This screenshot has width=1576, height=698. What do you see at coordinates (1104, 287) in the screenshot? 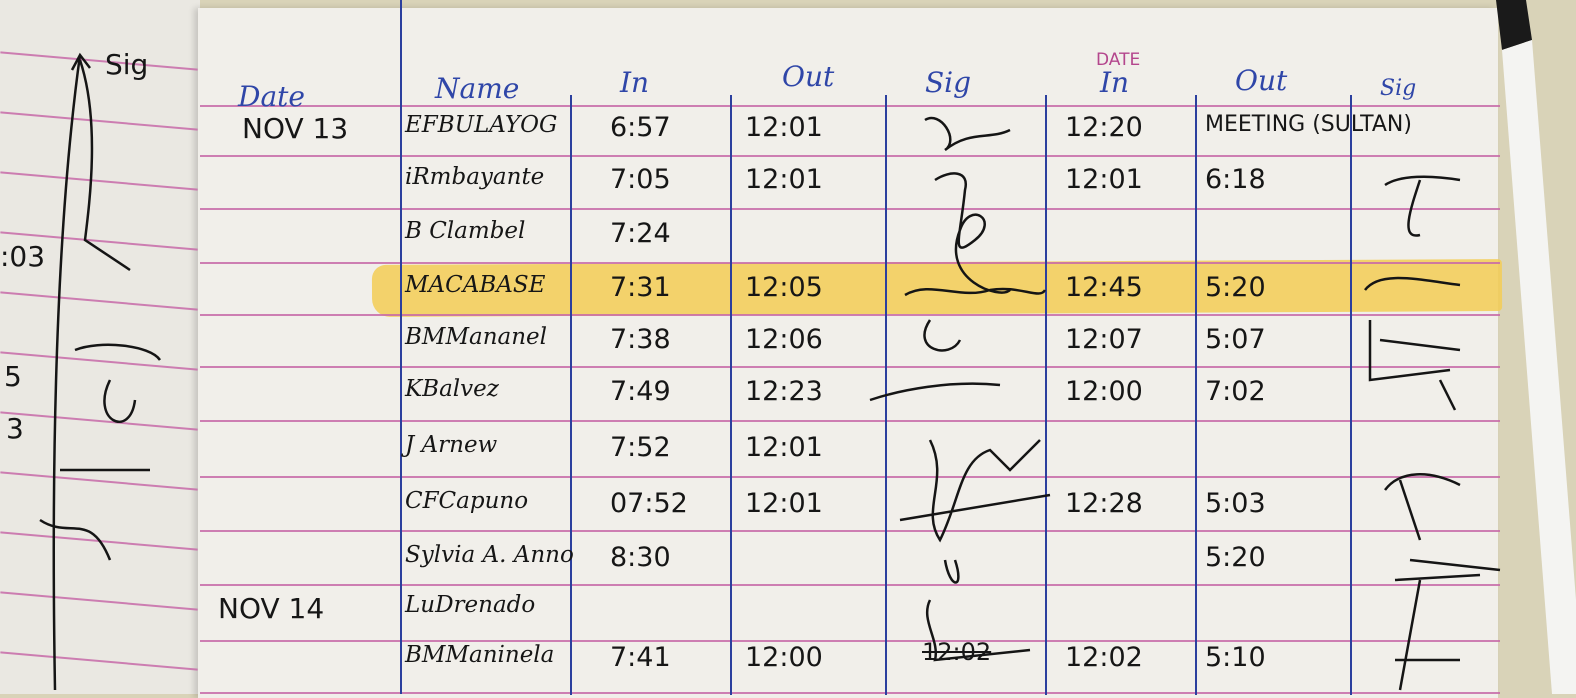
I see `row-in2: 12:45` at bounding box center [1104, 287].